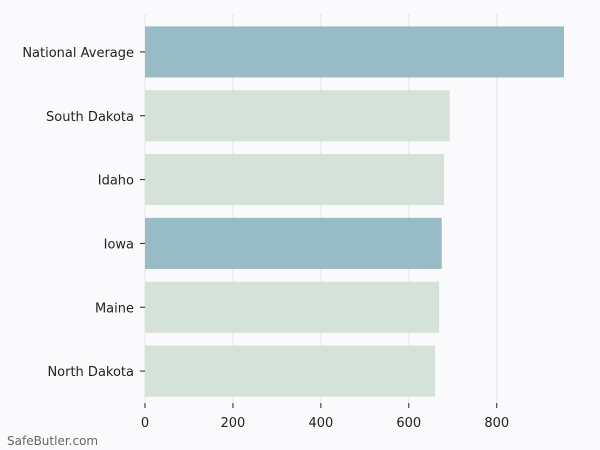  I want to click on x-tick-label: 0, so click(145, 423).